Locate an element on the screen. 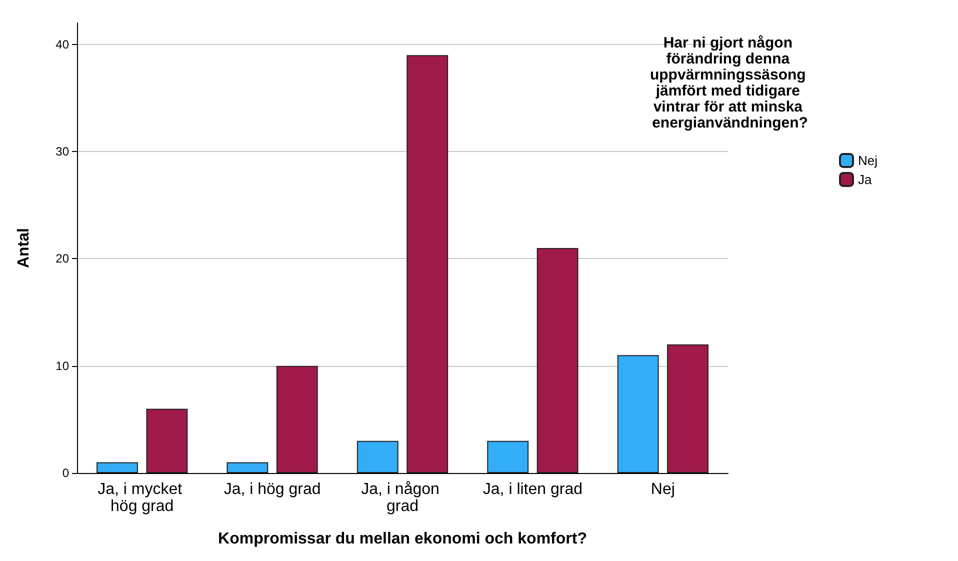  x-tick-label: Nej is located at coordinates (662, 489).